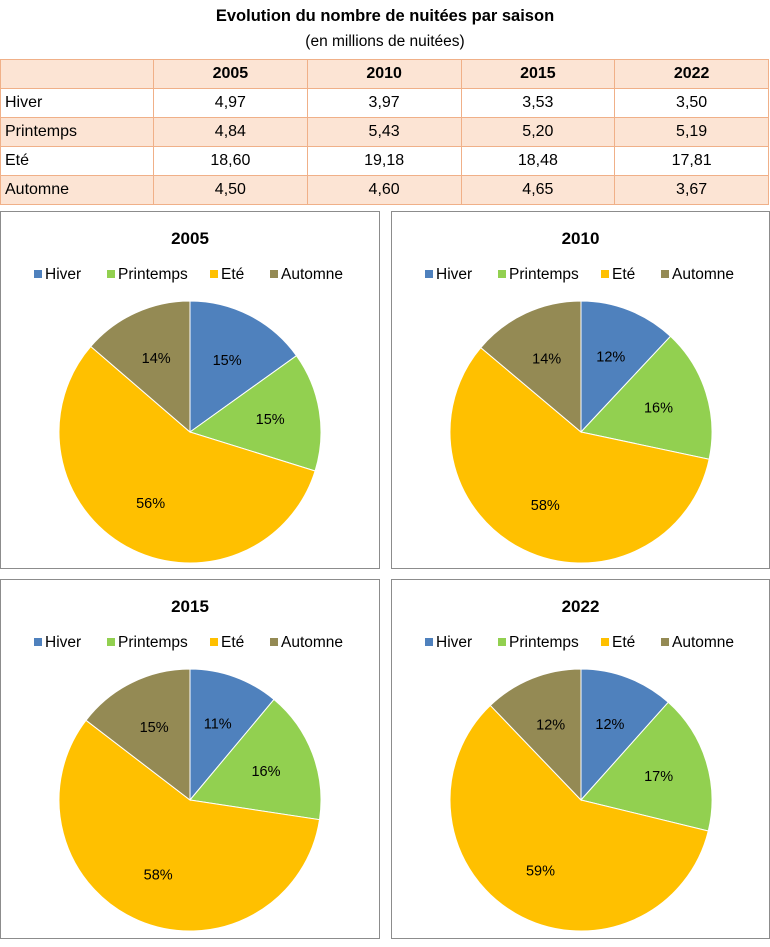 This screenshot has width=770, height=947. I want to click on table-cell: 4,50, so click(230, 190).